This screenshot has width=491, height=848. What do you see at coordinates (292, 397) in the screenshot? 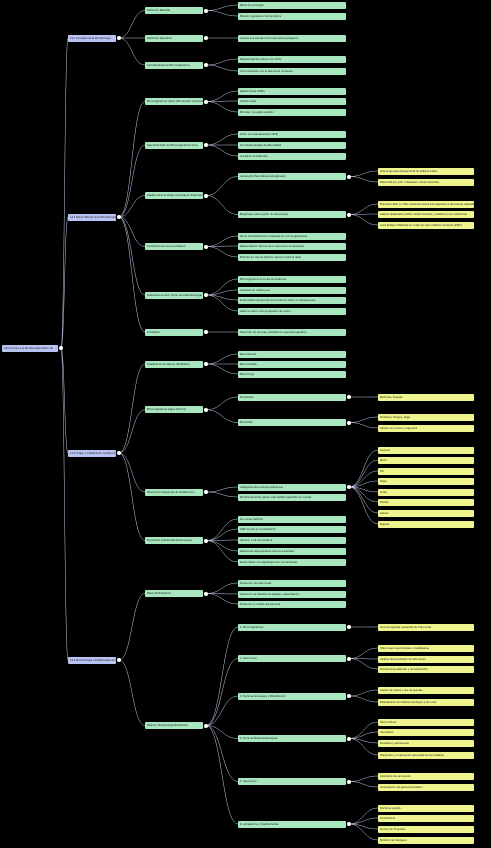
I see `node-procariotas: Procariotas` at bounding box center [292, 397].